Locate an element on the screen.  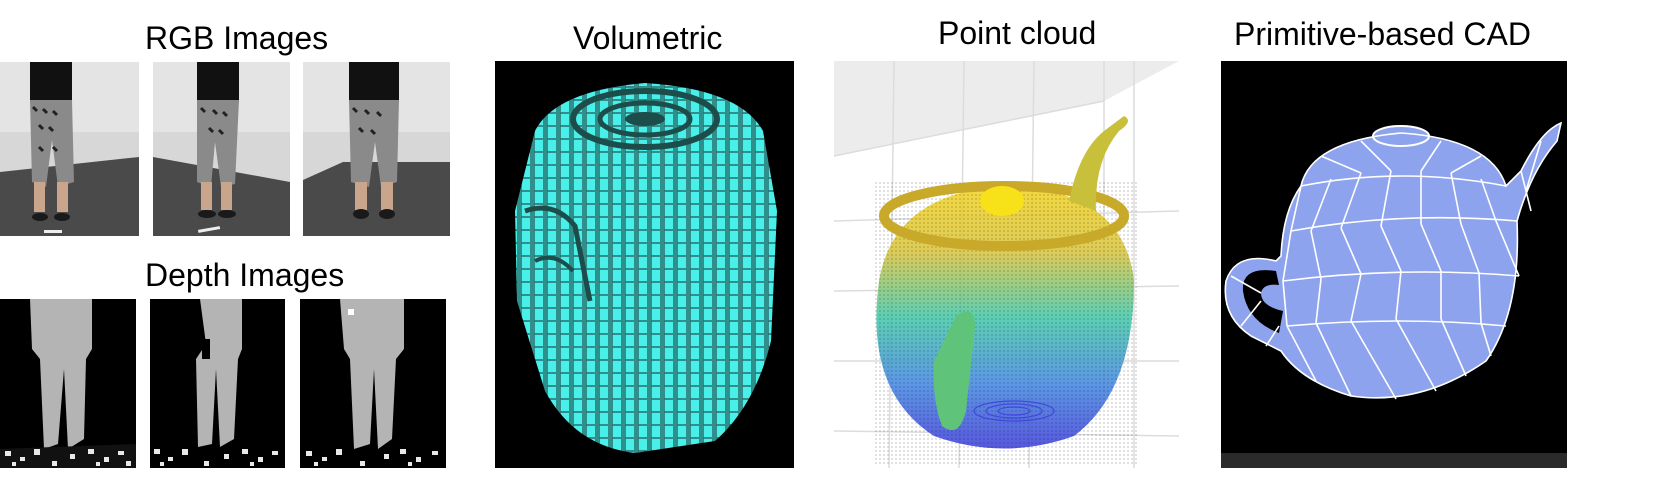
point-cloud-title: Point cloud is located at coordinates (1017, 33).